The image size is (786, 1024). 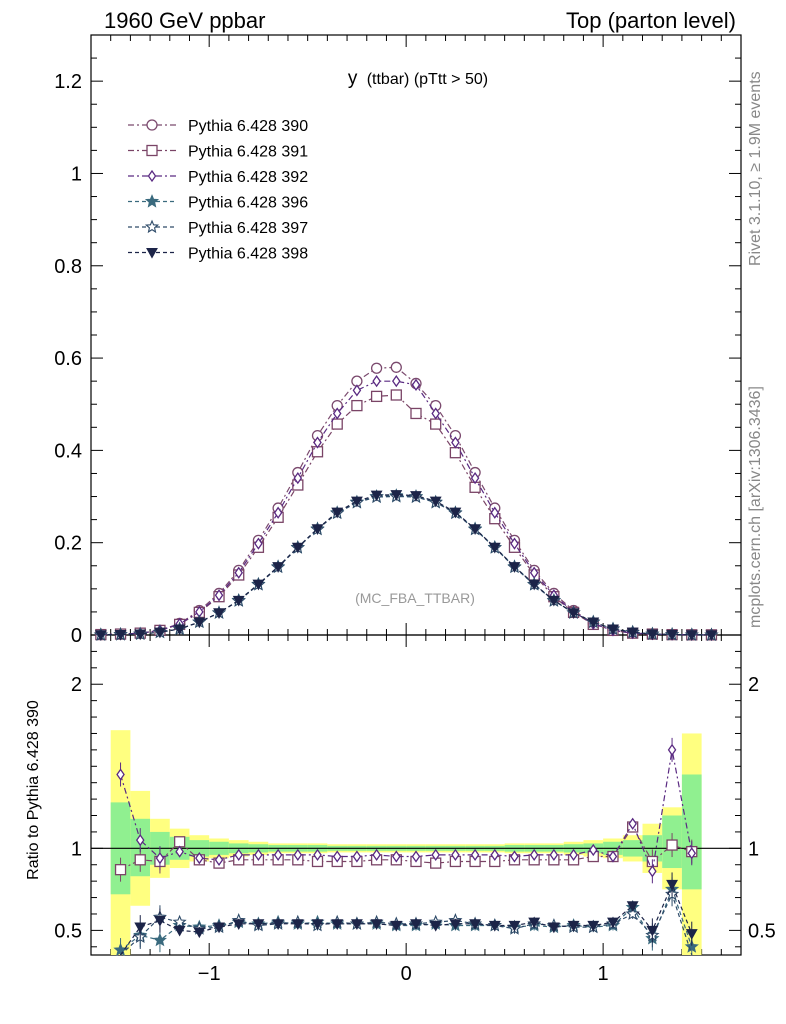 What do you see at coordinates (248, 126) in the screenshot?
I see `legend-label: Pythia 6.428 390` at bounding box center [248, 126].